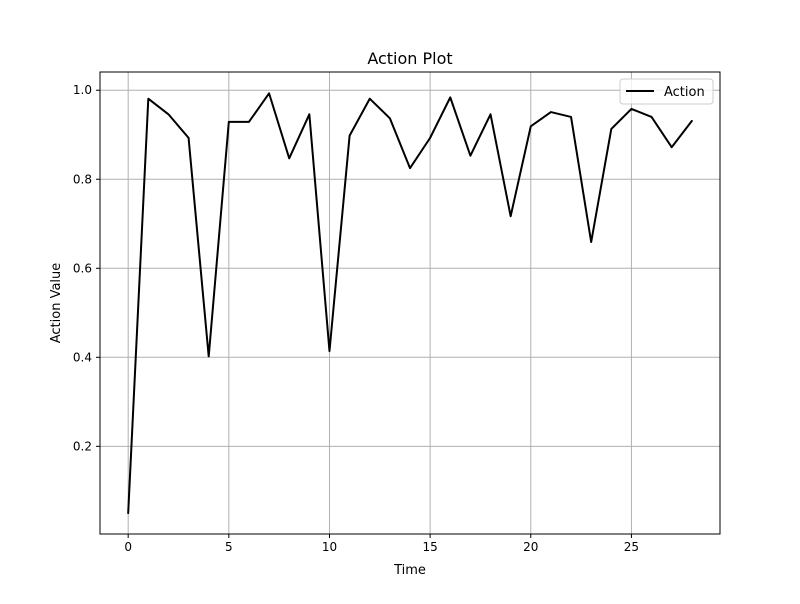 Image resolution: width=800 pixels, height=604 pixels. What do you see at coordinates (631, 547) in the screenshot?
I see `x-tick-label: 25` at bounding box center [631, 547].